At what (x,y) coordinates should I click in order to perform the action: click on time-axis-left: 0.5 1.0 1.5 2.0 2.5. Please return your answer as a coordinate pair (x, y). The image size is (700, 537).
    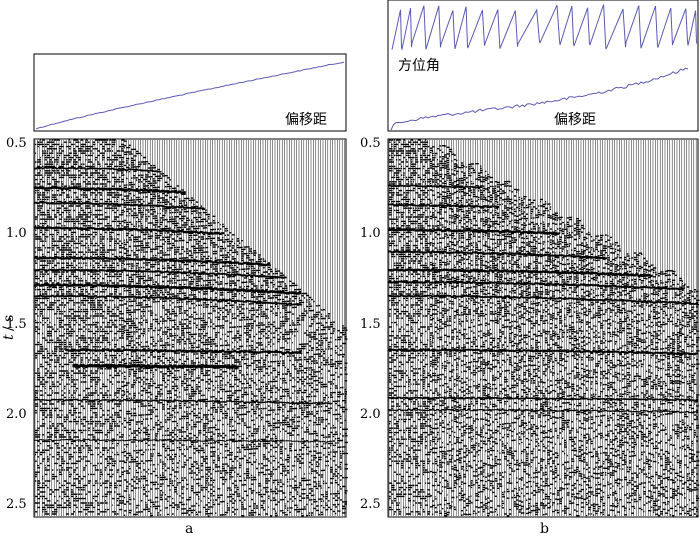
    Looking at the image, I should click on (16, 324).